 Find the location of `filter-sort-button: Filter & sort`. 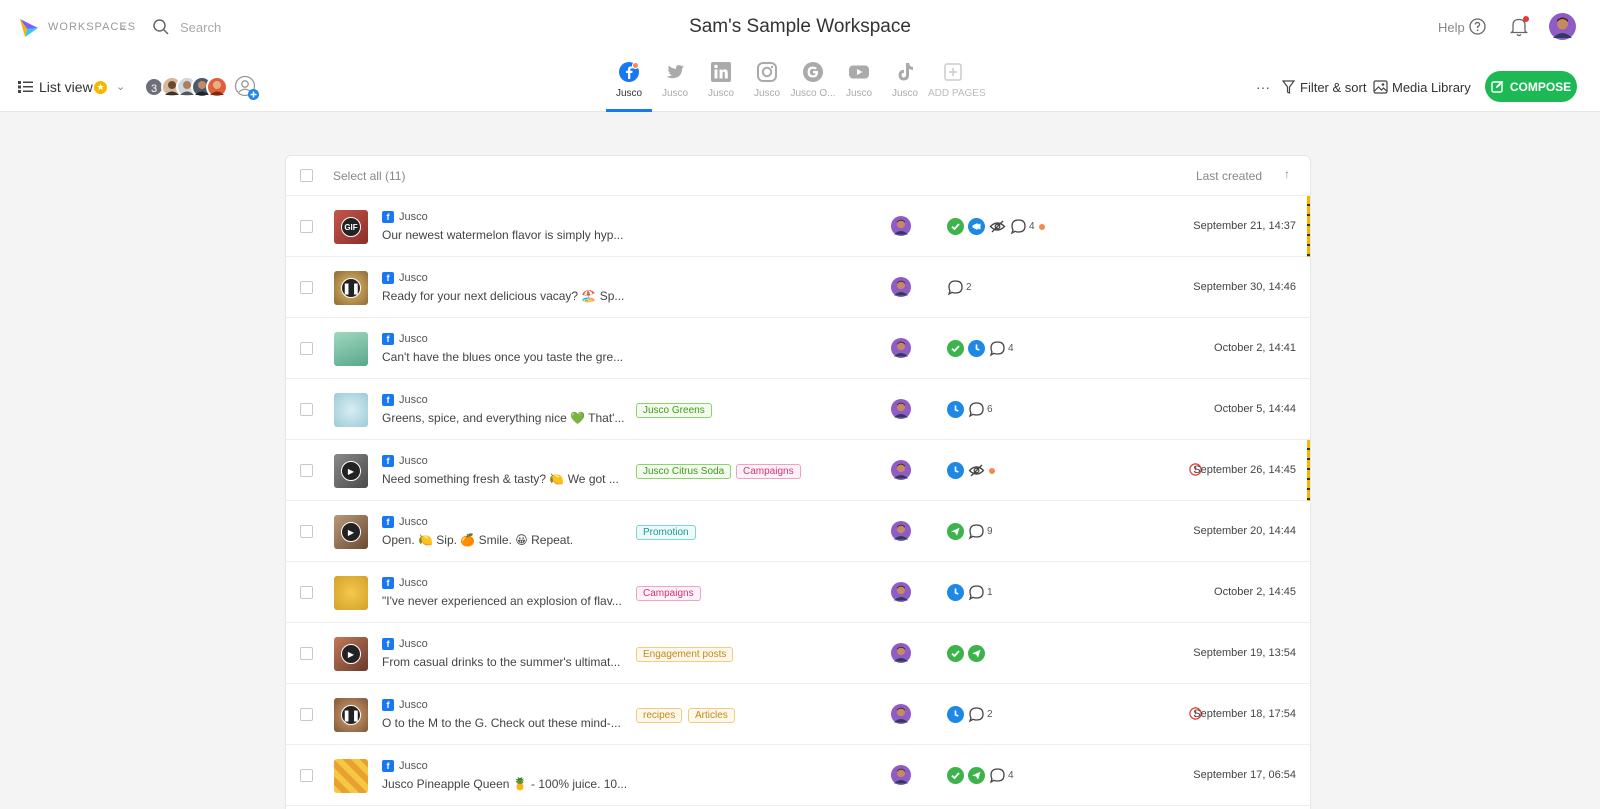

filter-sort-button: Filter & sort is located at coordinates (1333, 87).